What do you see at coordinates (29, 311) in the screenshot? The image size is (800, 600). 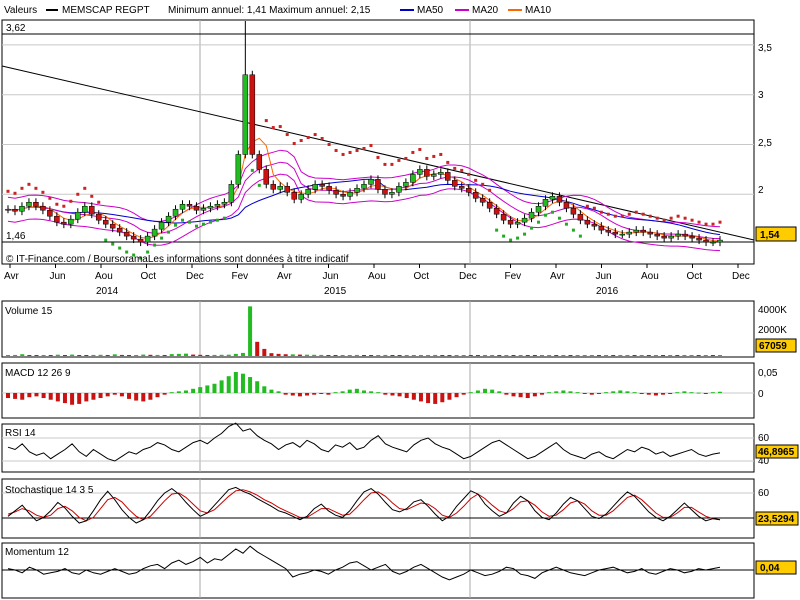 I see `volume-label: Volume 15` at bounding box center [29, 311].